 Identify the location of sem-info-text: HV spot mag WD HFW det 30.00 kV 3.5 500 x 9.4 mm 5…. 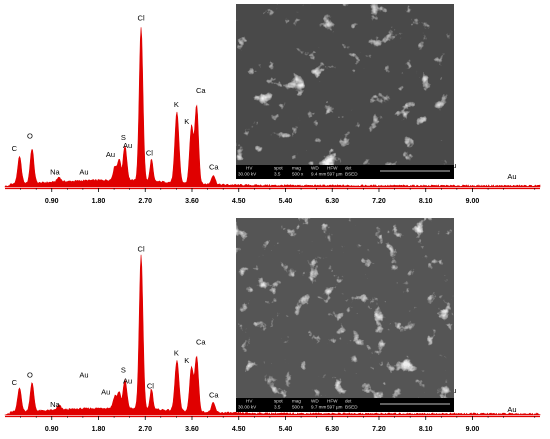
(298, 171).